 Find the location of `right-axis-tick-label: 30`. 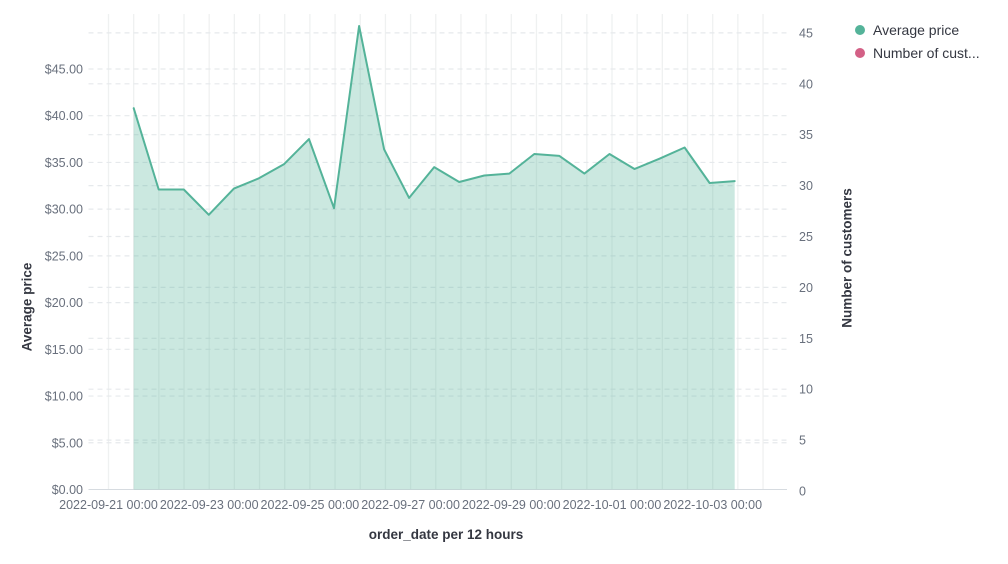

right-axis-tick-label: 30 is located at coordinates (806, 186).